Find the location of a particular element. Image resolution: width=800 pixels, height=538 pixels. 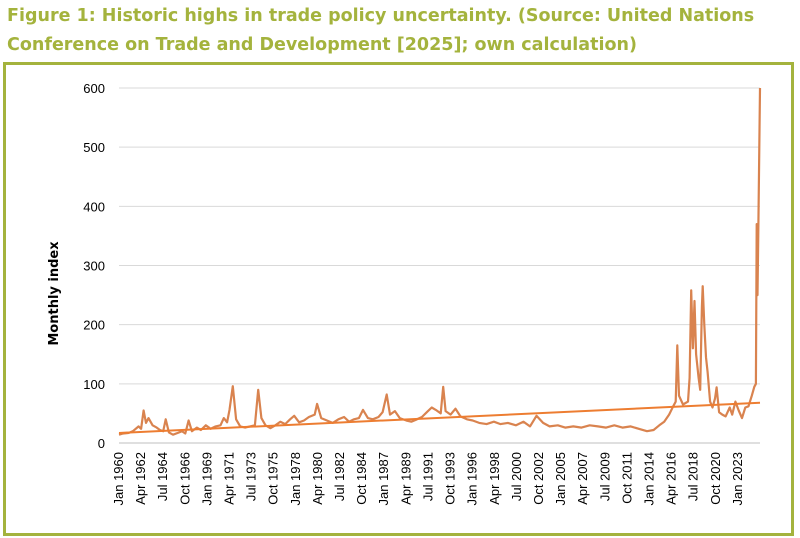

y-tick-label: 100 is located at coordinates (94, 384).